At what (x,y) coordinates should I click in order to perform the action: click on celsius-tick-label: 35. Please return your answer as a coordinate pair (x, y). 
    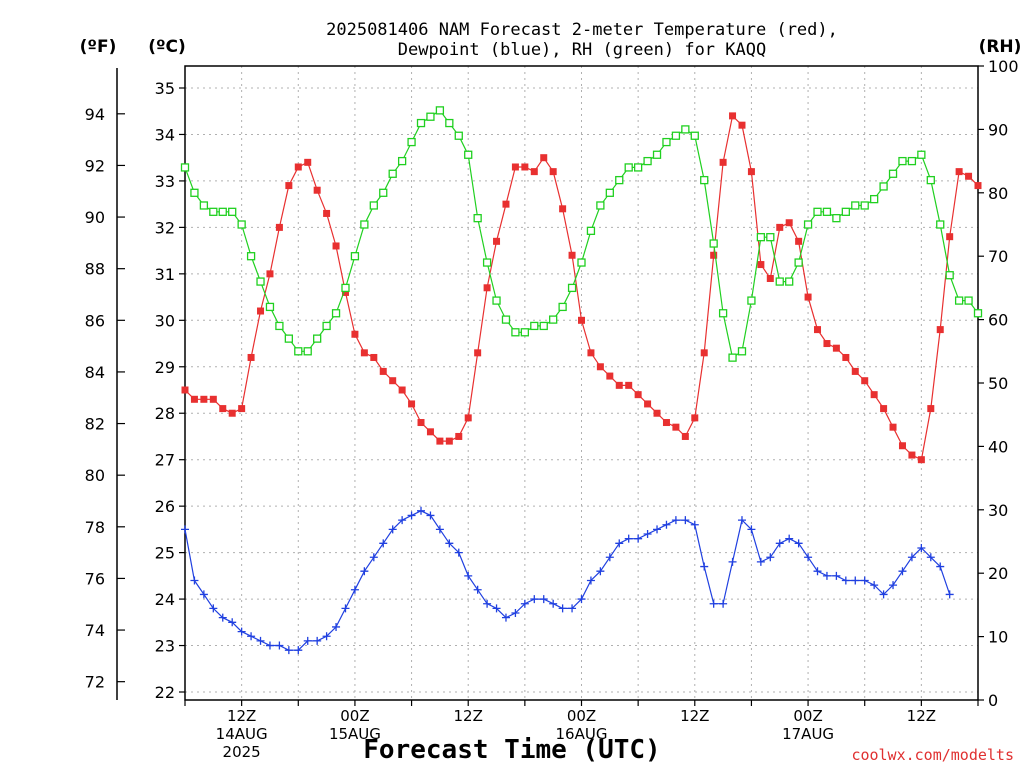
    Looking at the image, I should click on (165, 88).